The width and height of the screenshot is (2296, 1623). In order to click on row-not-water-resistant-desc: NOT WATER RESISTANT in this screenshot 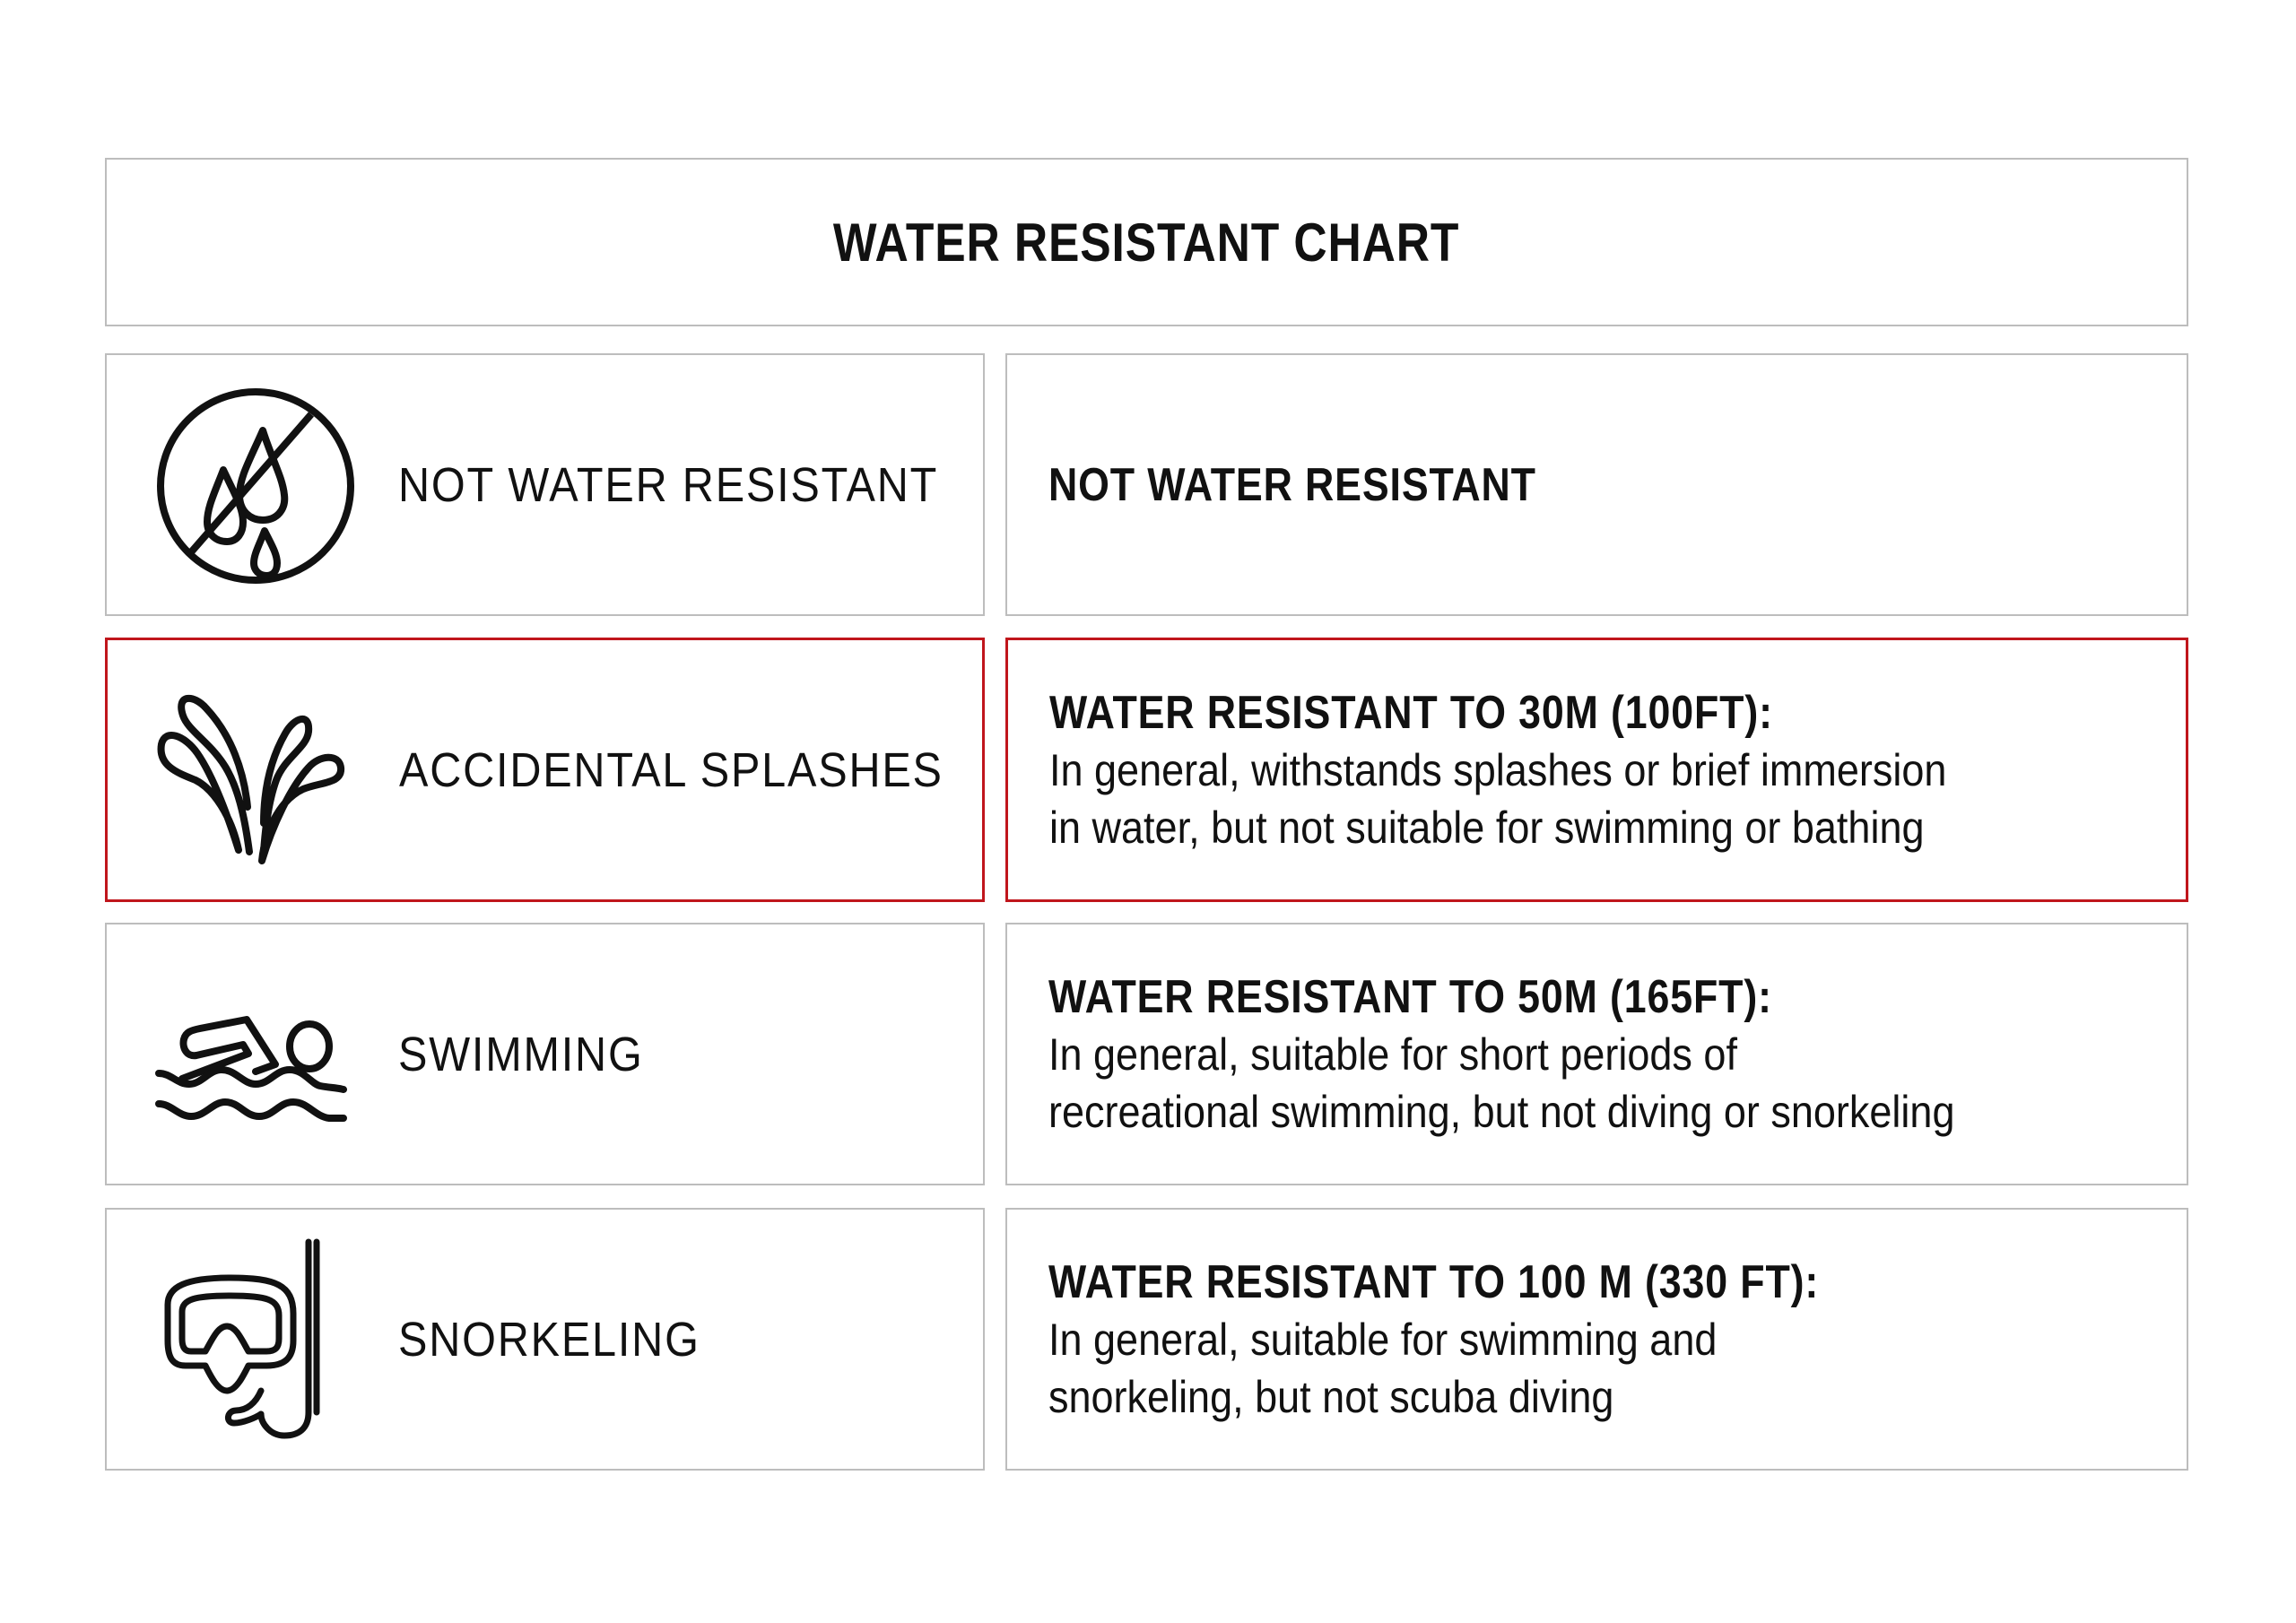, I will do `click(1596, 484)`.